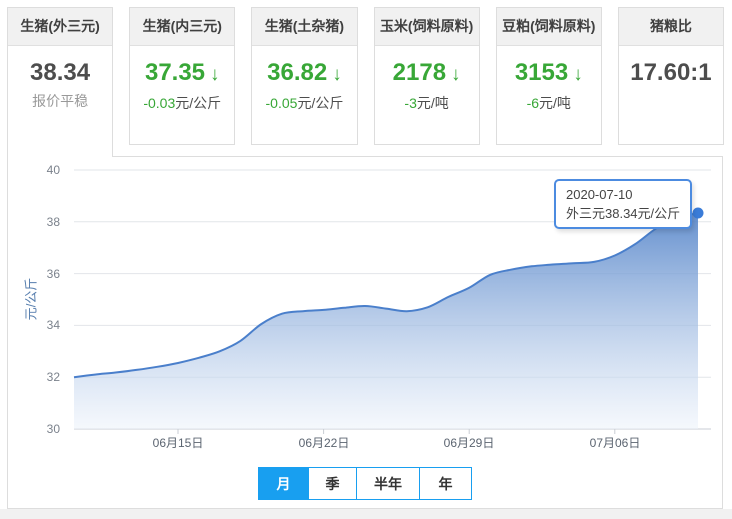 This screenshot has width=732, height=519. I want to click on range-button-month: 月, so click(283, 483).